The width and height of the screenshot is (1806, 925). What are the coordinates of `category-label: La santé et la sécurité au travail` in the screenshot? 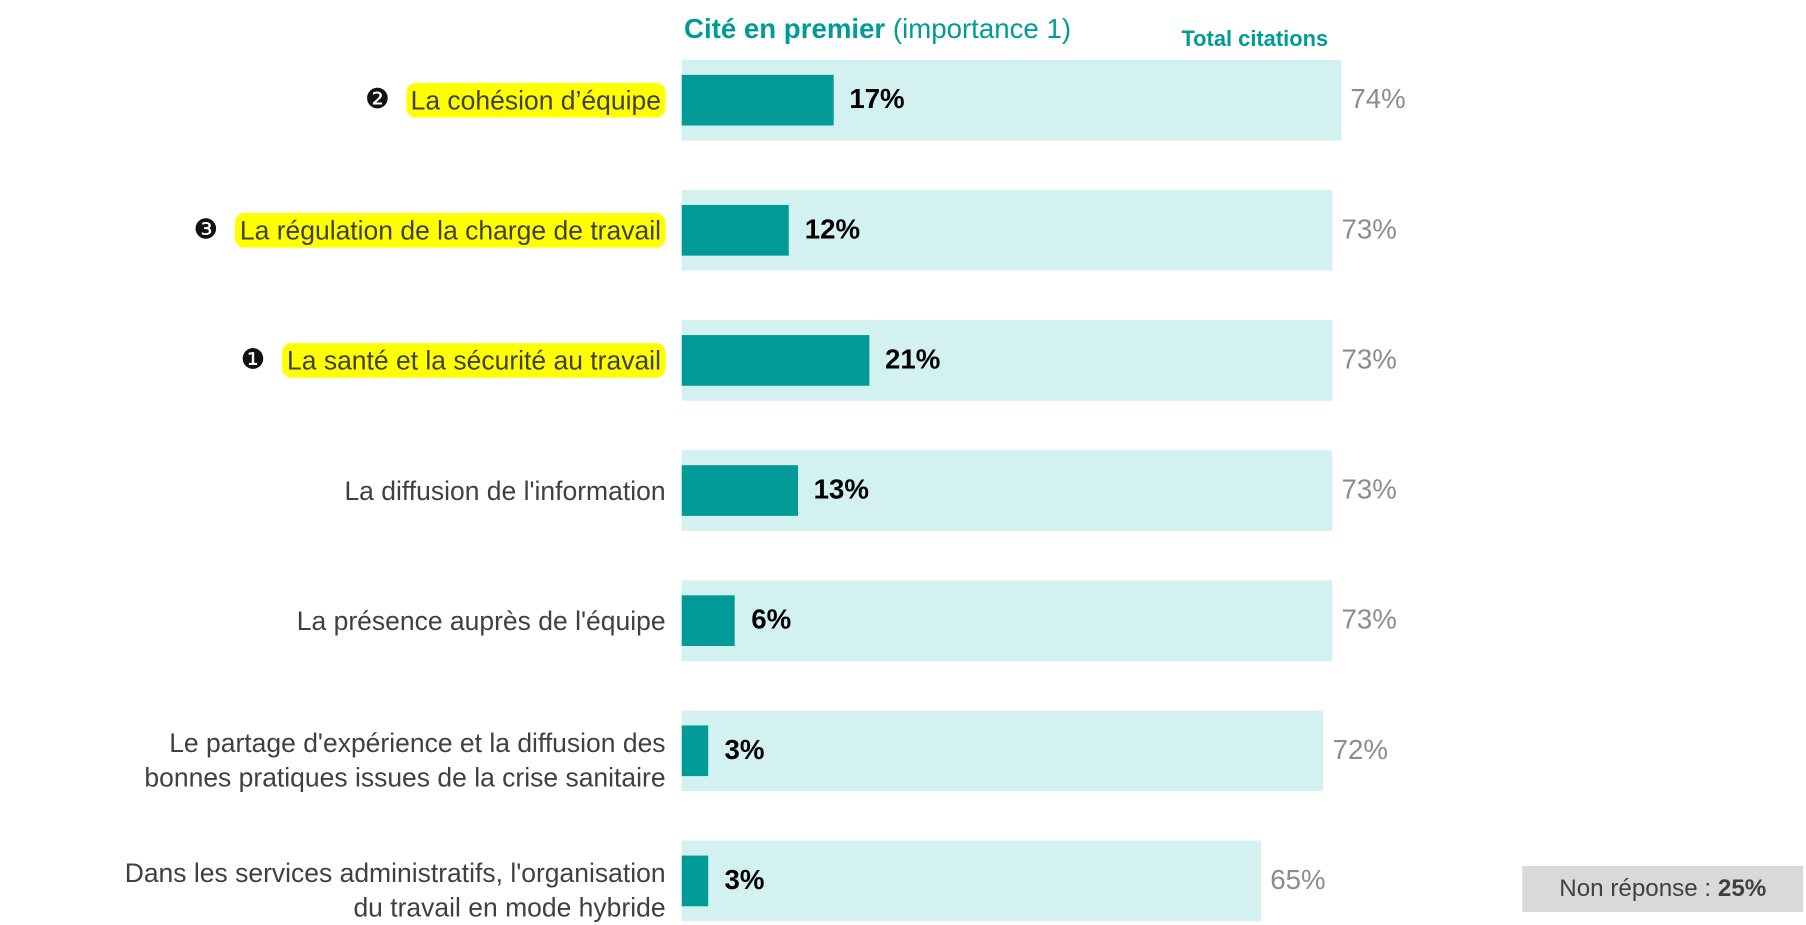 It's located at (474, 360).